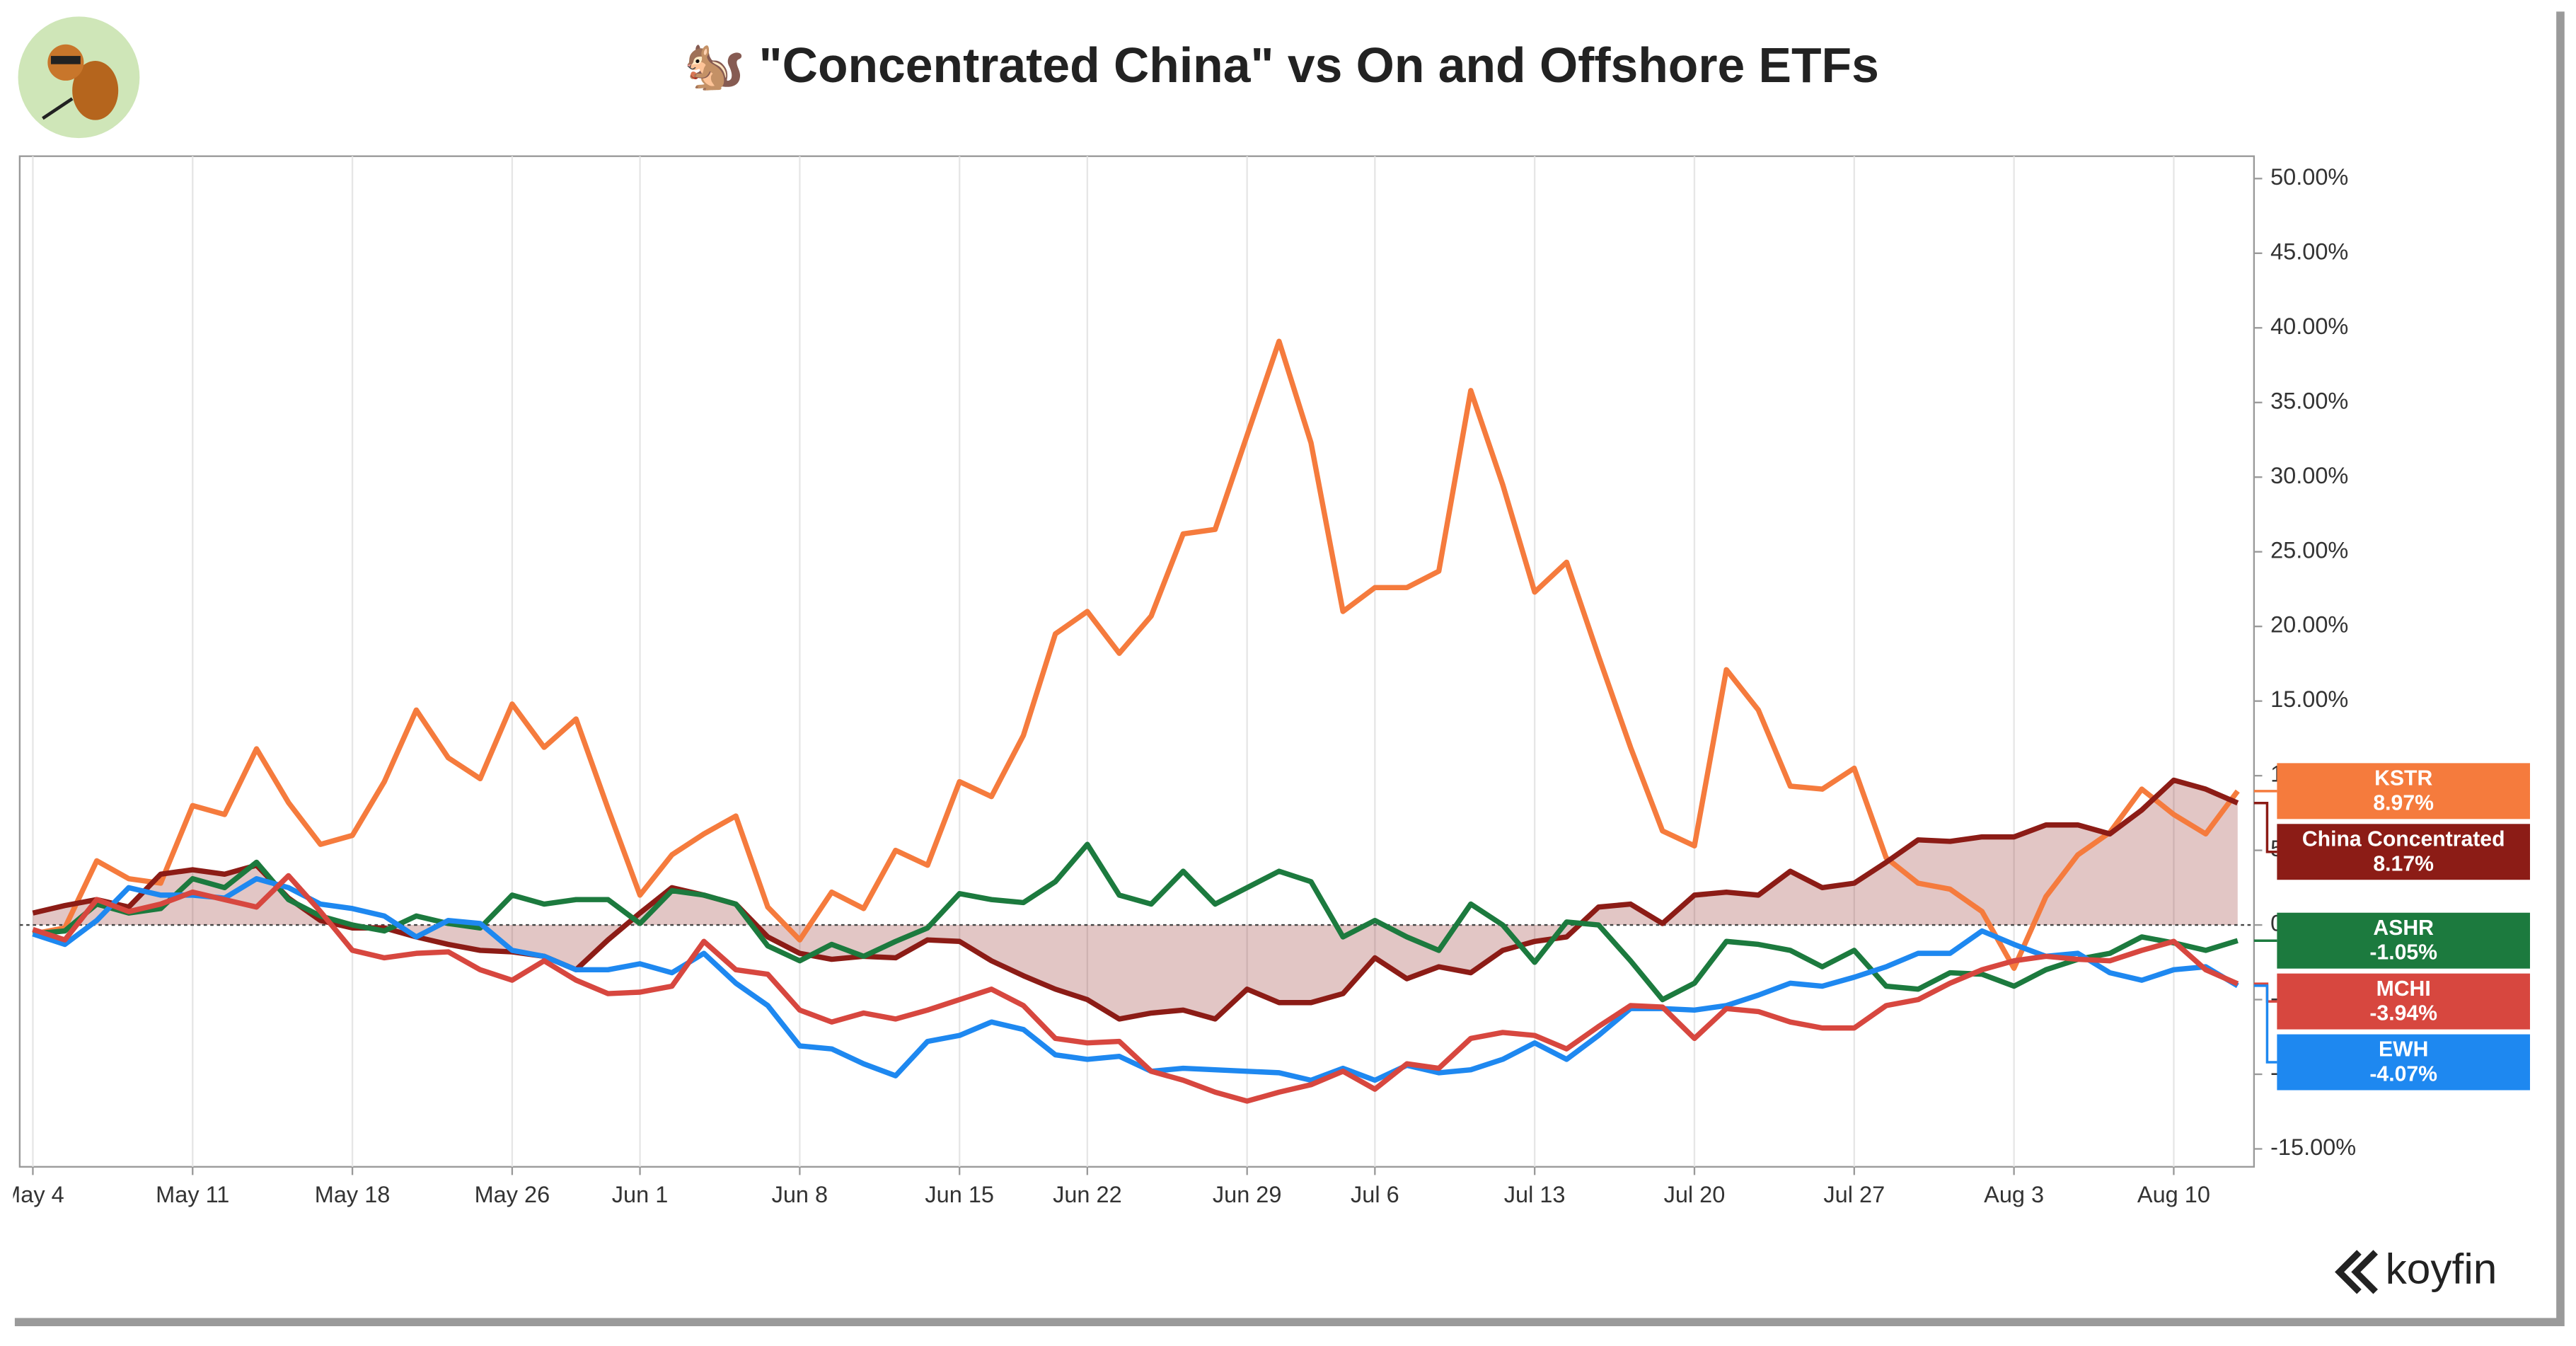 This screenshot has height=1346, width=2576. Describe the element at coordinates (2014, 1195) in the screenshot. I see `x-tick-label: Aug 3` at that location.